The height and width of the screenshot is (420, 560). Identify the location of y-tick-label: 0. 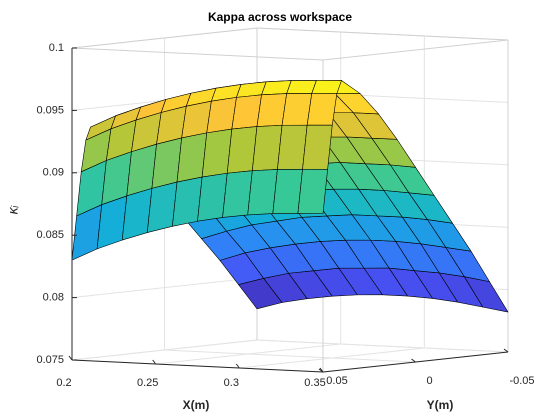
(429, 381).